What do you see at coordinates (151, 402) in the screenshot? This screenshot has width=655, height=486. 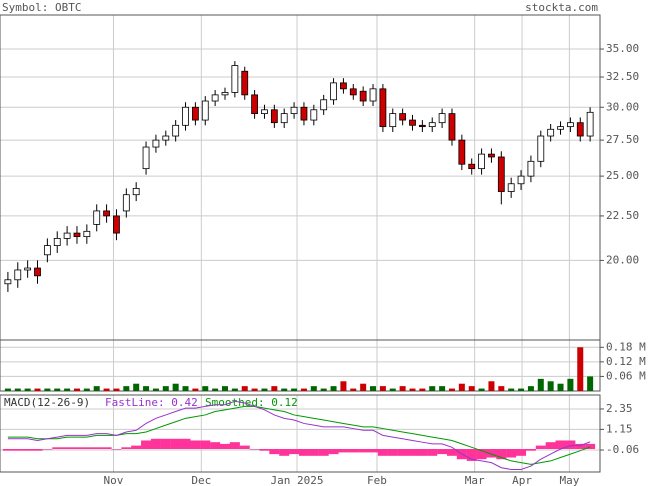 I see `fast-label: FastLine: 0.42` at bounding box center [151, 402].